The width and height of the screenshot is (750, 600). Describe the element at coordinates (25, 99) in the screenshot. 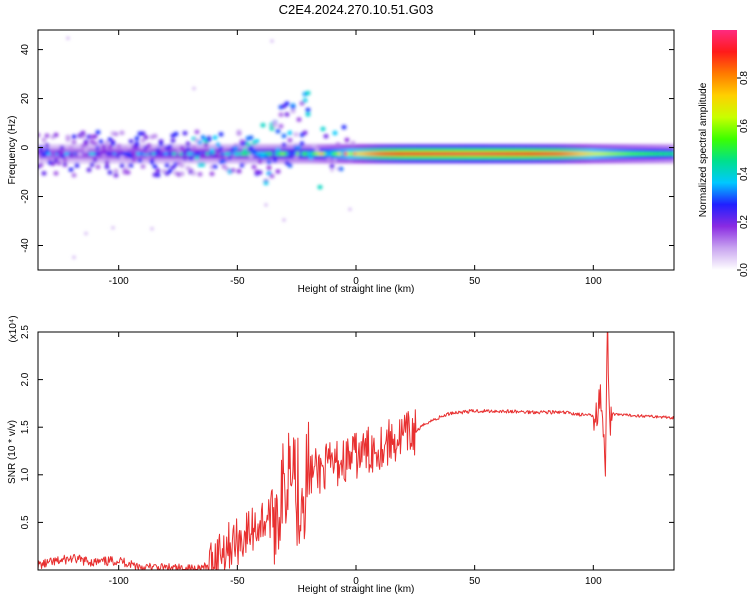

I see `spectrogram-y-tick-label: 20` at that location.